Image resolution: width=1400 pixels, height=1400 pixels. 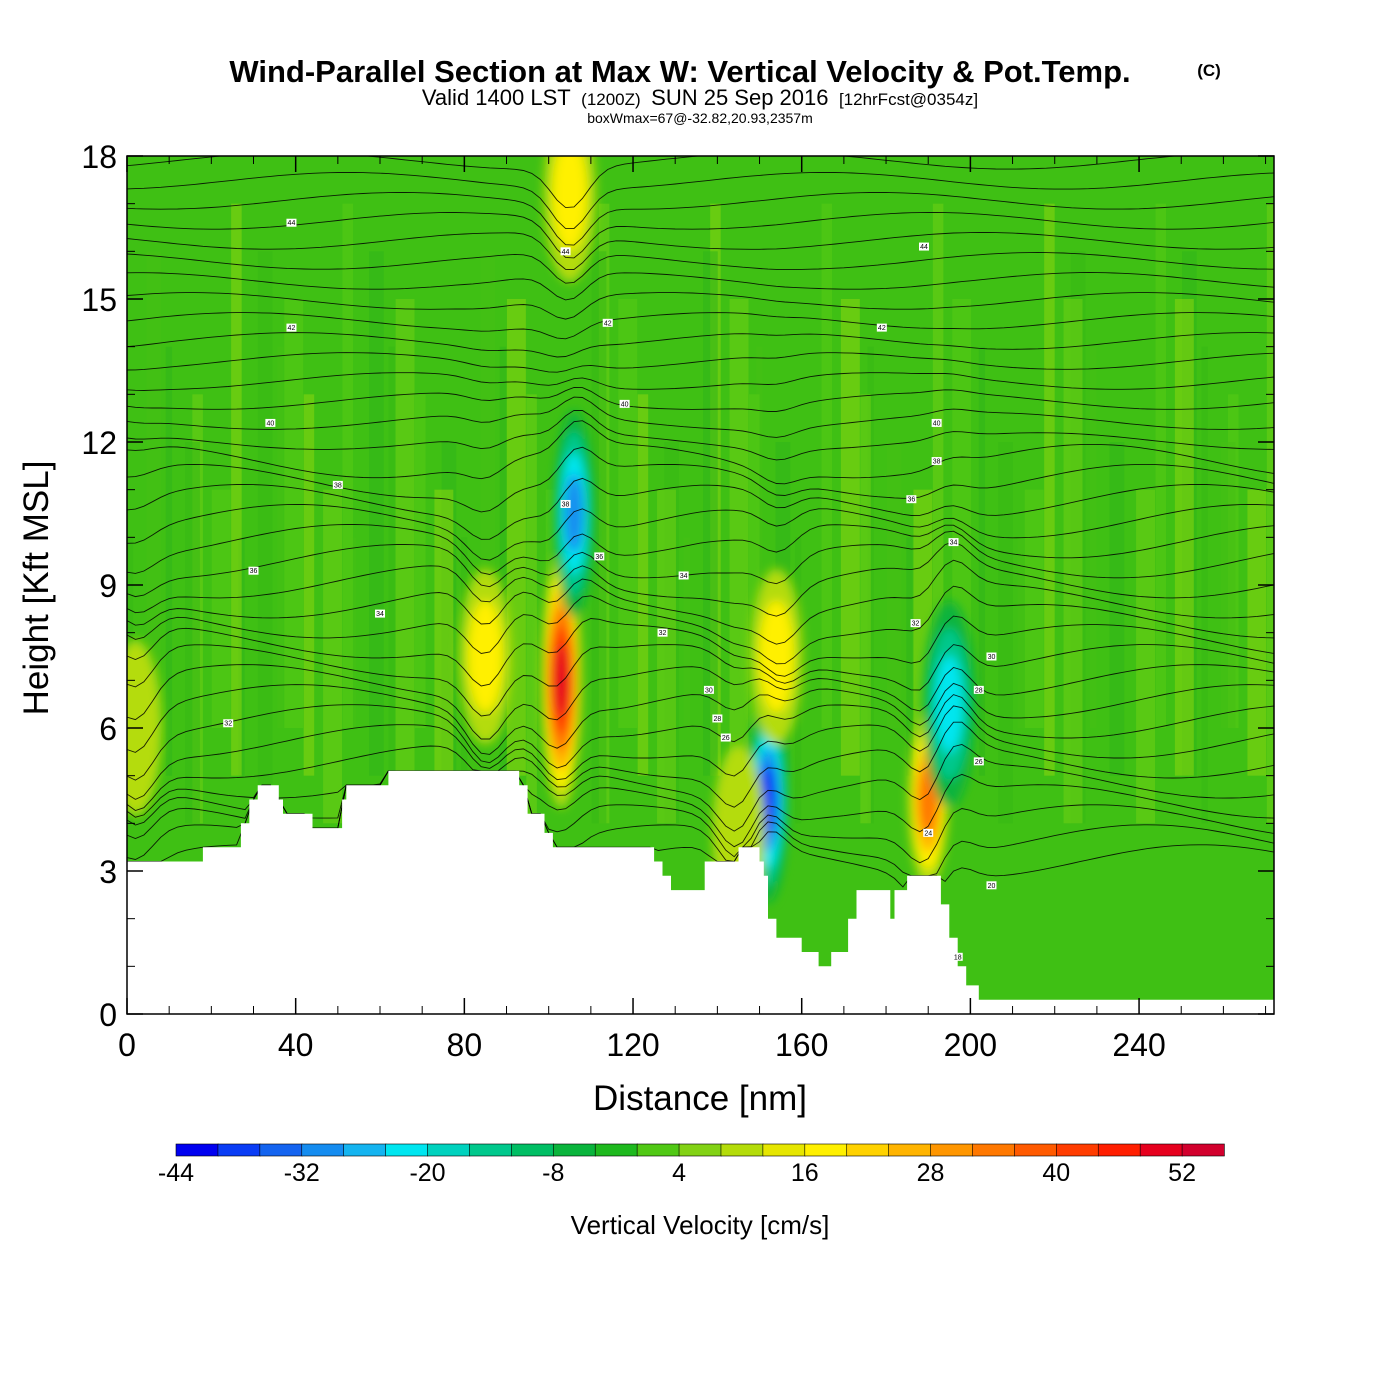 I want to click on theta-label: 24, so click(x=928, y=832).